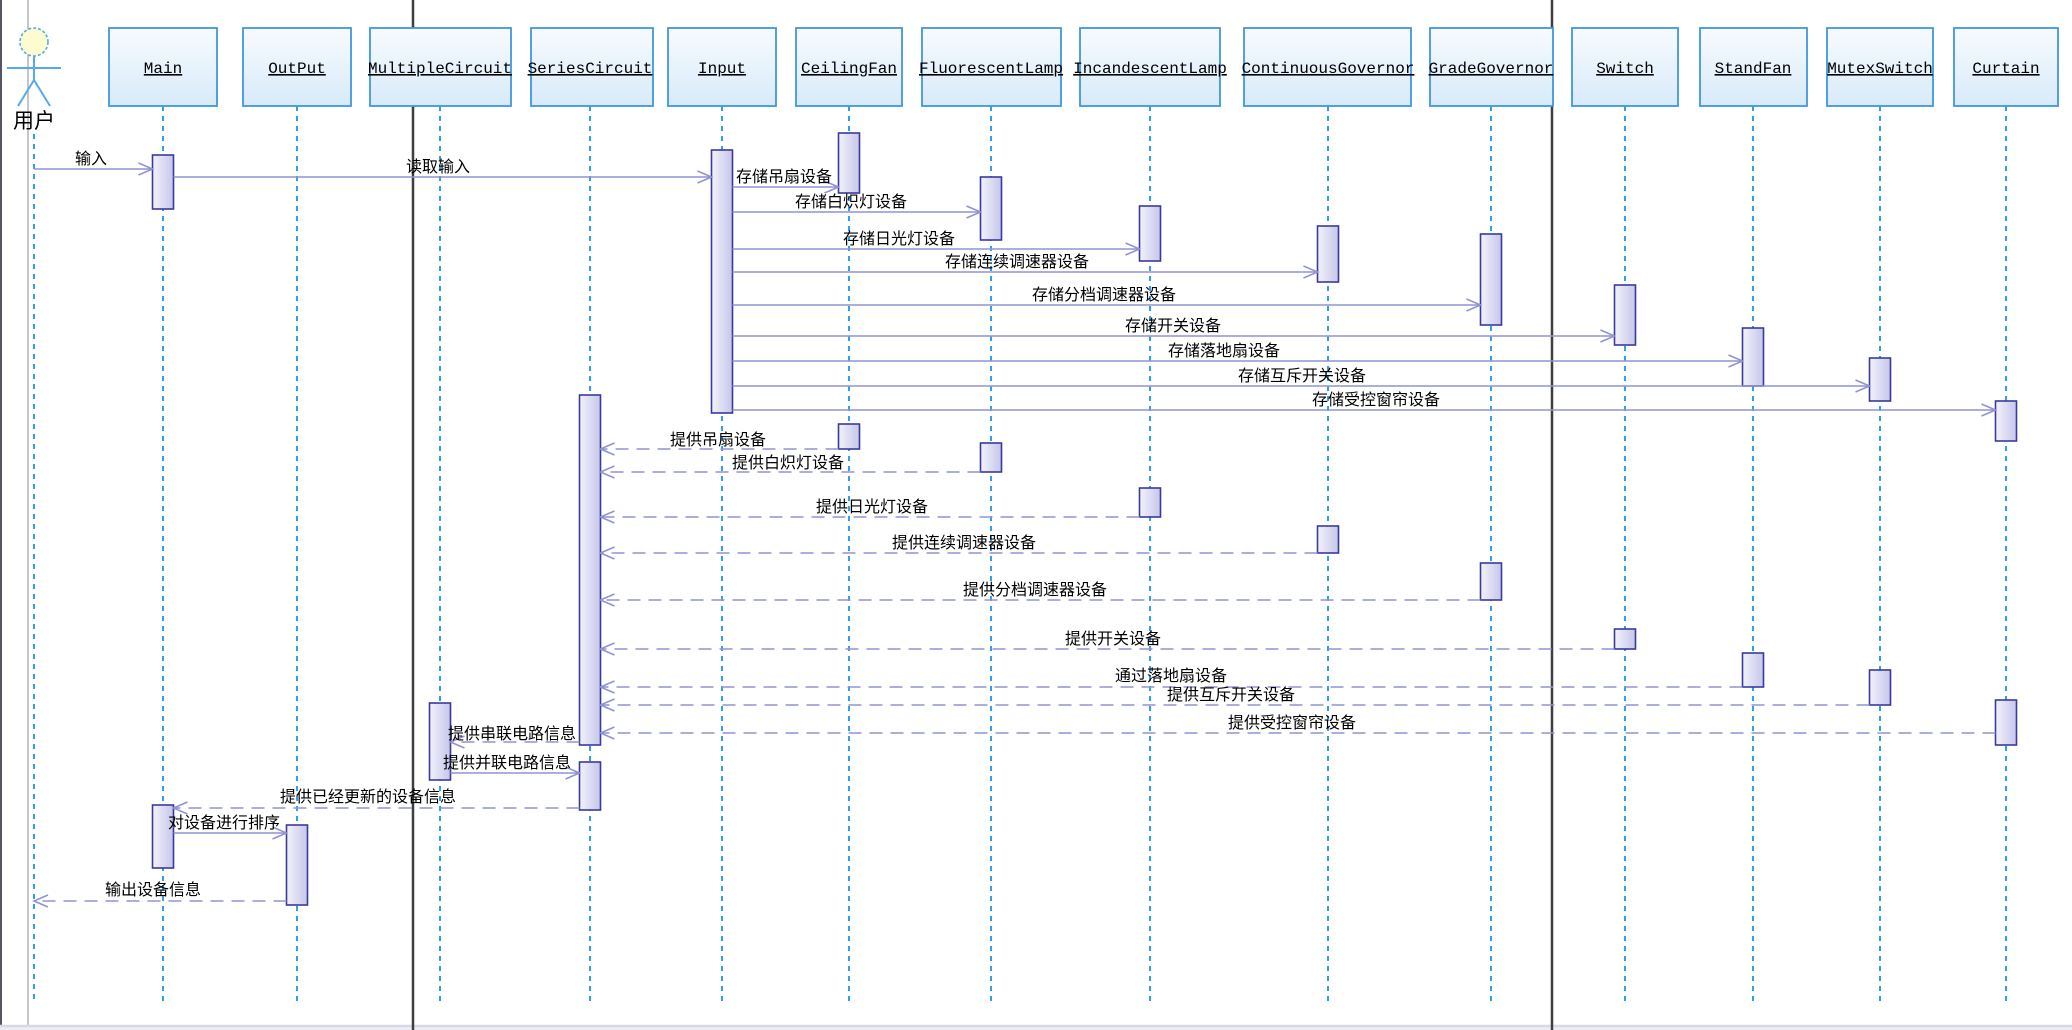 The height and width of the screenshot is (1030, 2072). What do you see at coordinates (1297, 726) in the screenshot?
I see `message-provide-curtain: 提供受控窗帘设备` at bounding box center [1297, 726].